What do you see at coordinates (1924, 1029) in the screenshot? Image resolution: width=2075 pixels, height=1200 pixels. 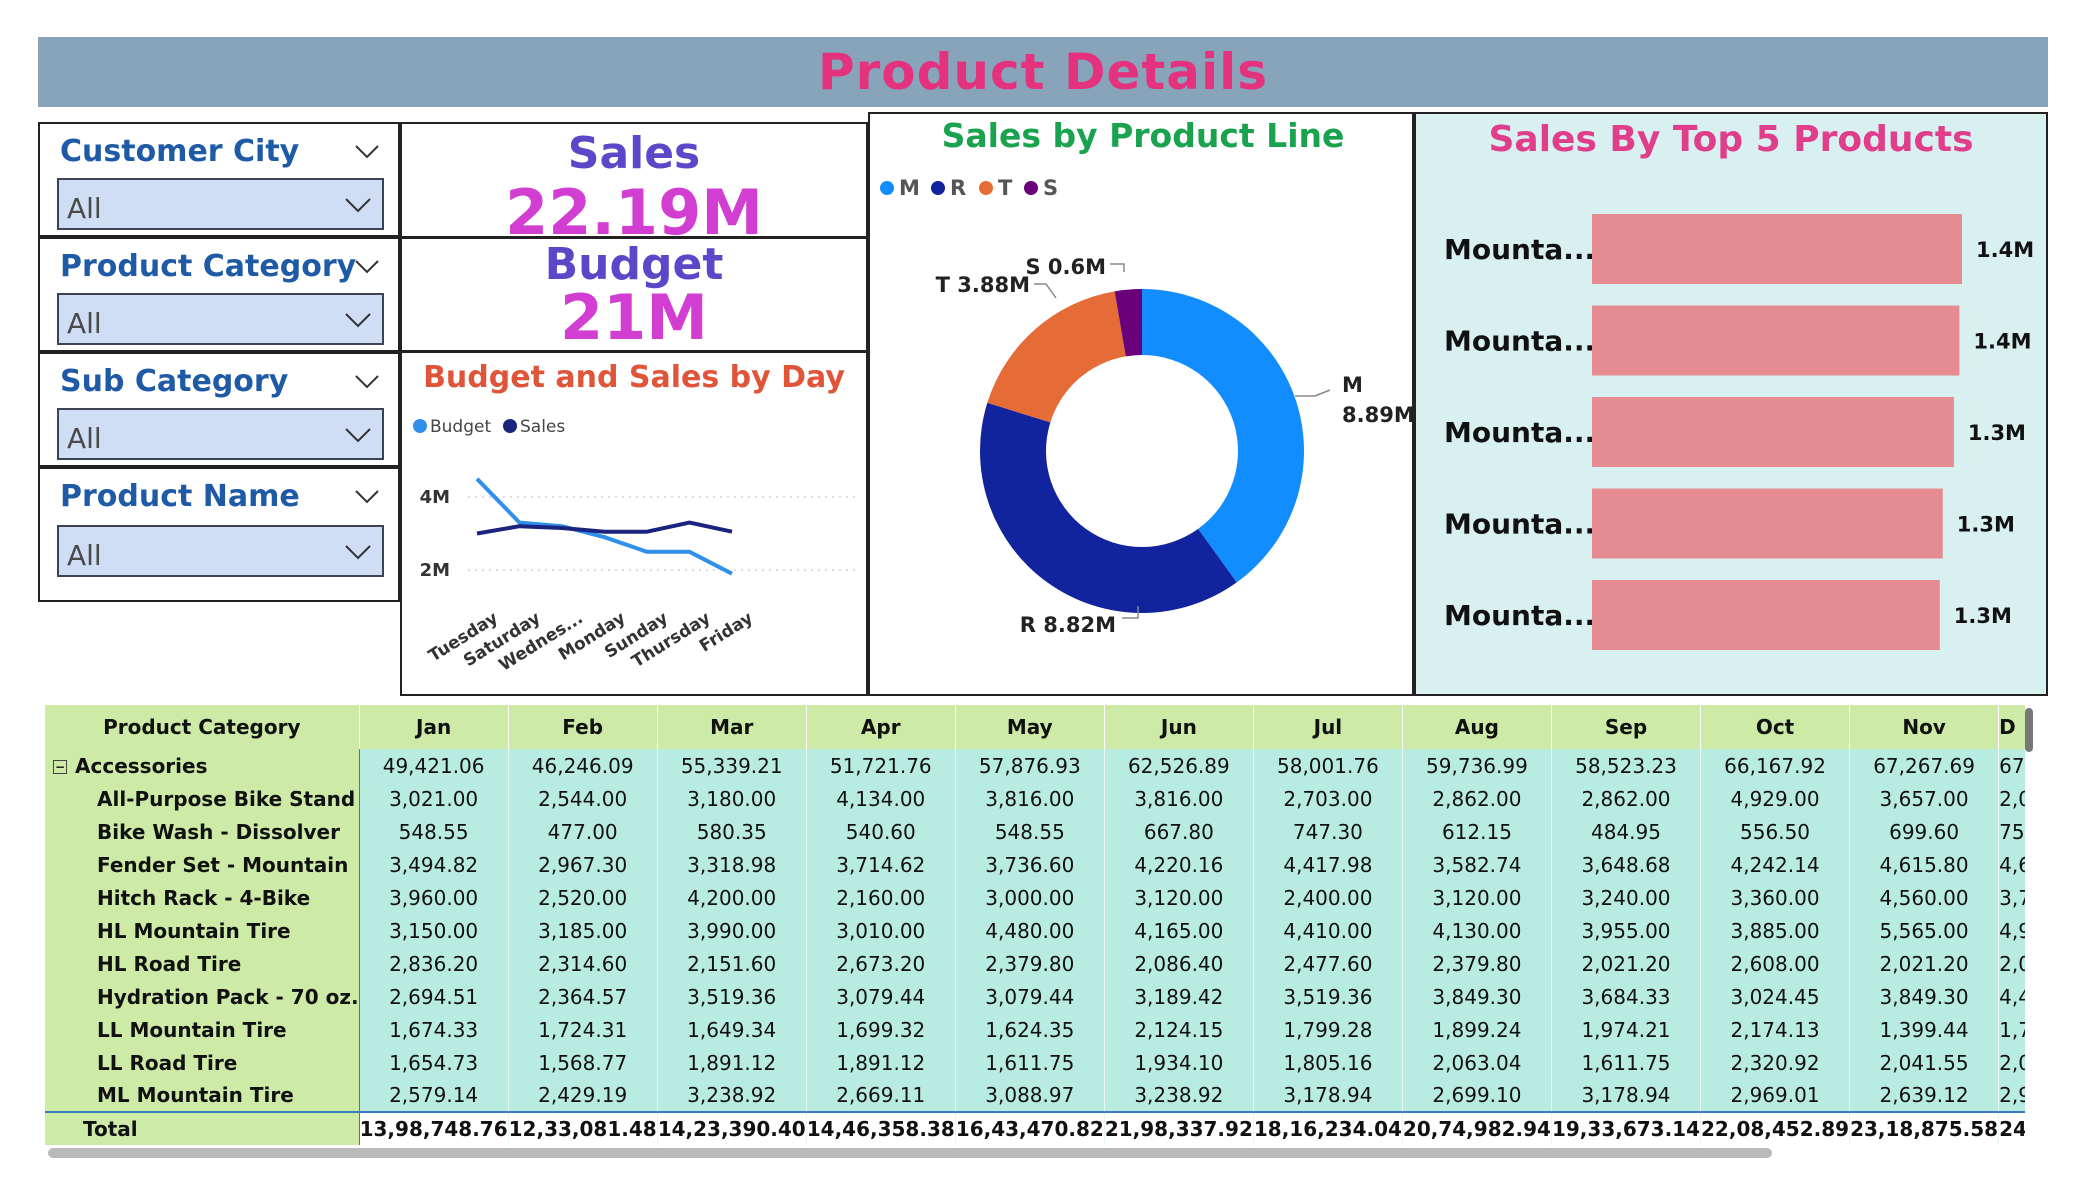 I see `table-cell: 1,399.44` at bounding box center [1924, 1029].